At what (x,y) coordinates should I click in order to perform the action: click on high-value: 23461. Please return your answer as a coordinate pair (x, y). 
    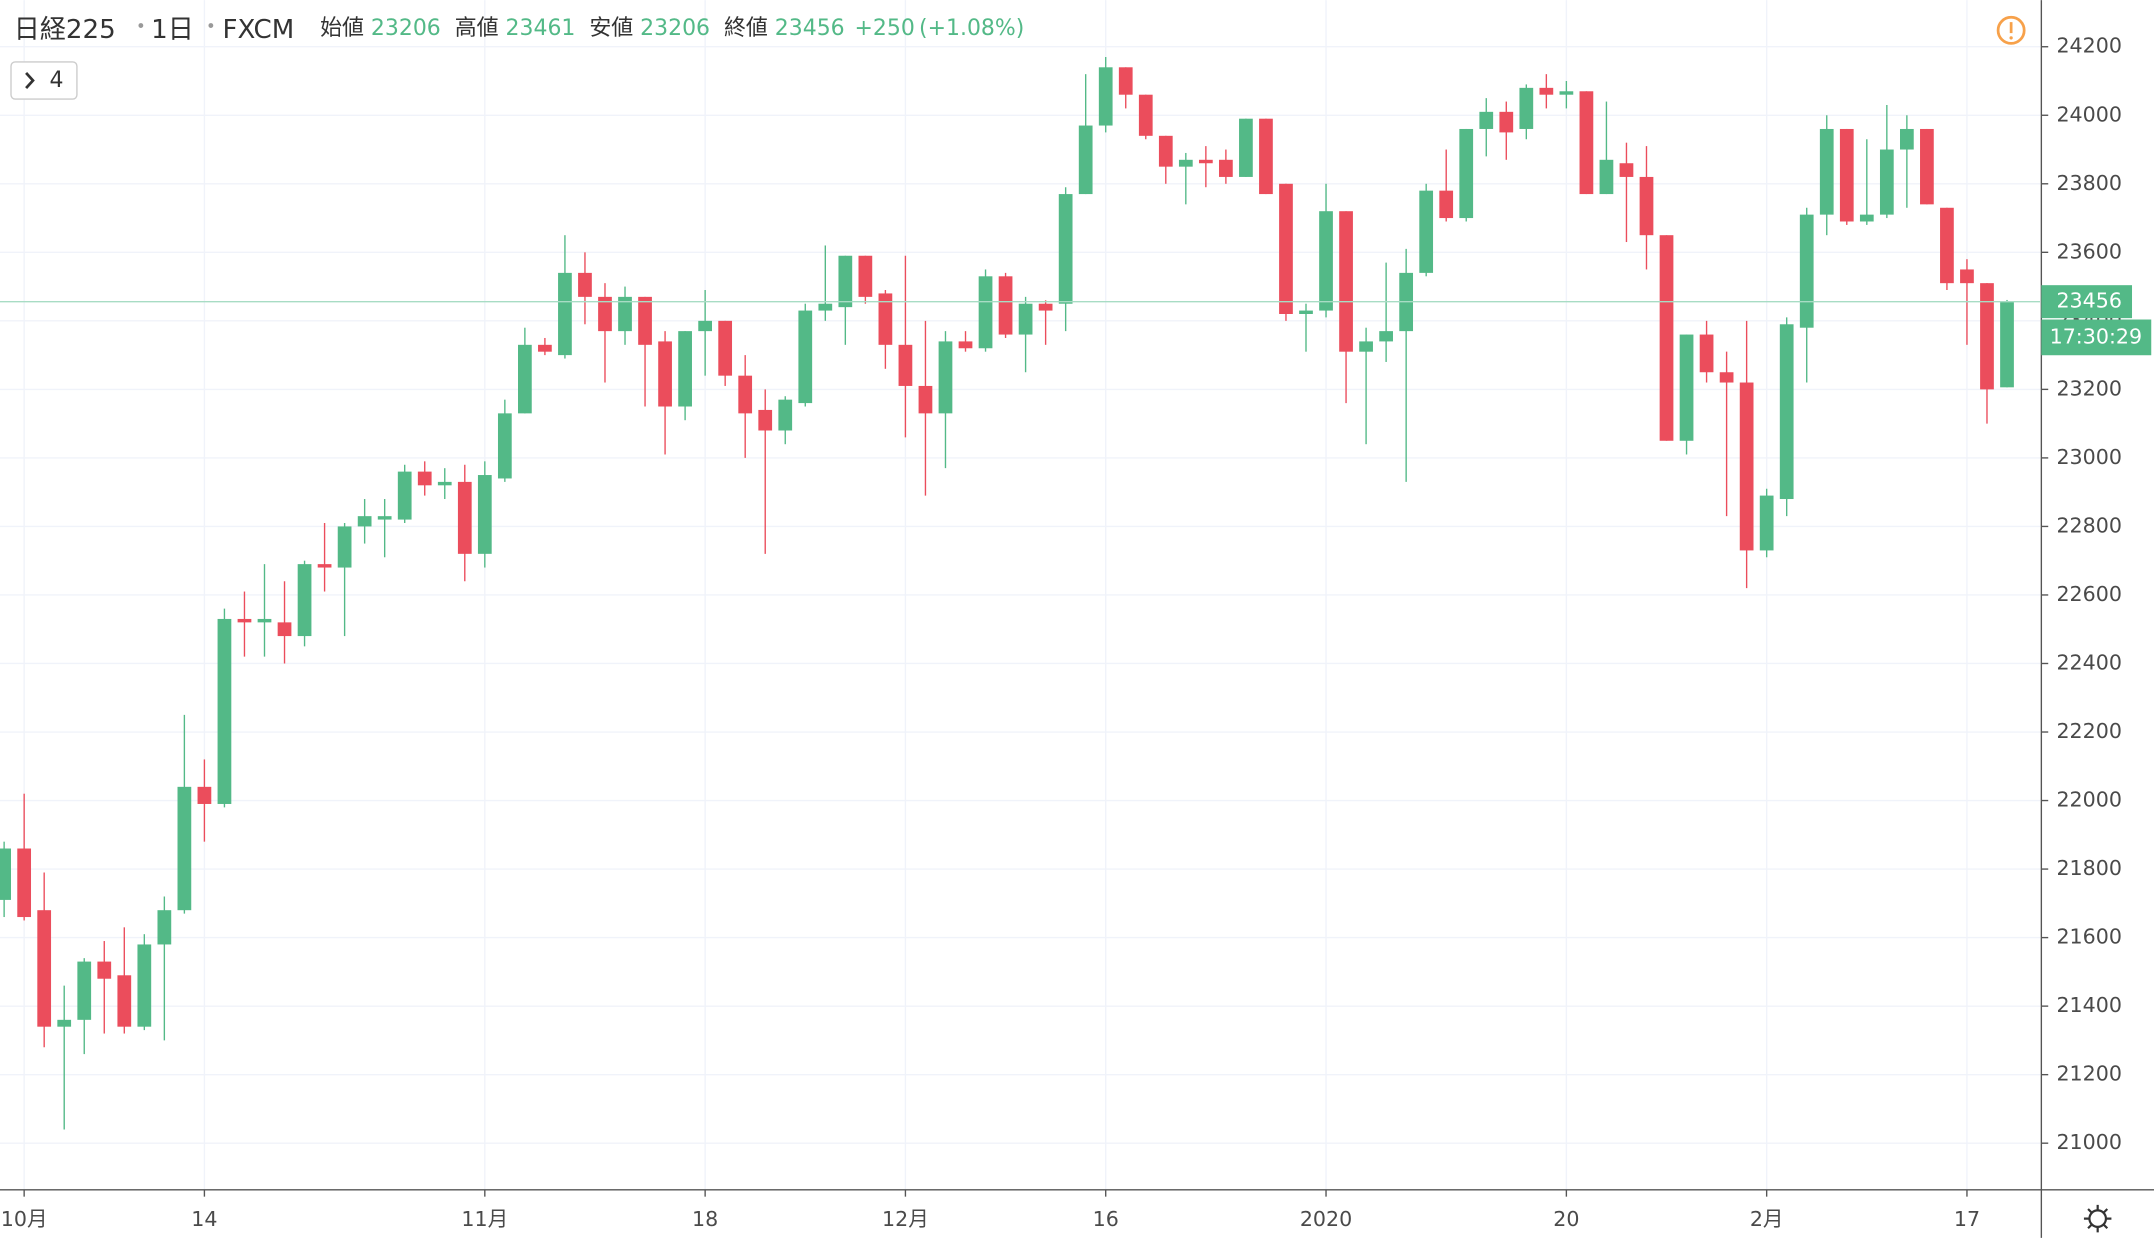
    Looking at the image, I should click on (541, 28).